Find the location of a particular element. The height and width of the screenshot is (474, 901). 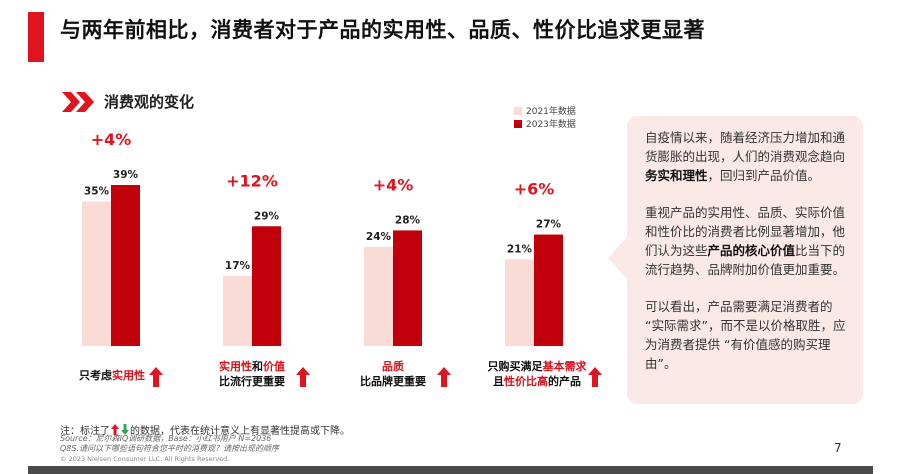

title-accent-bar is located at coordinates (36, 37).